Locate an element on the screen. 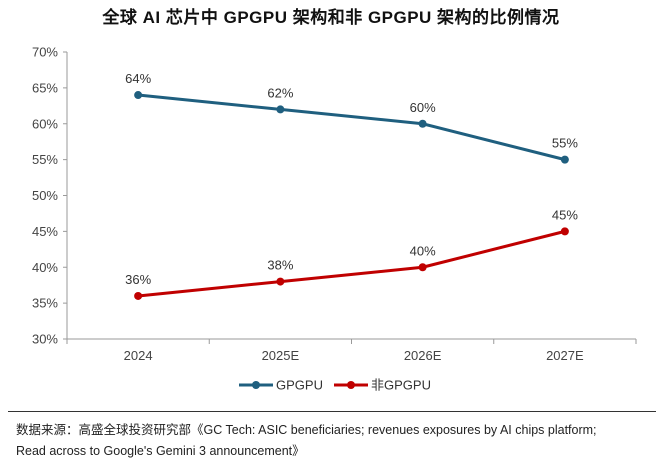  y-tick-label: 45% is located at coordinates (45, 231).